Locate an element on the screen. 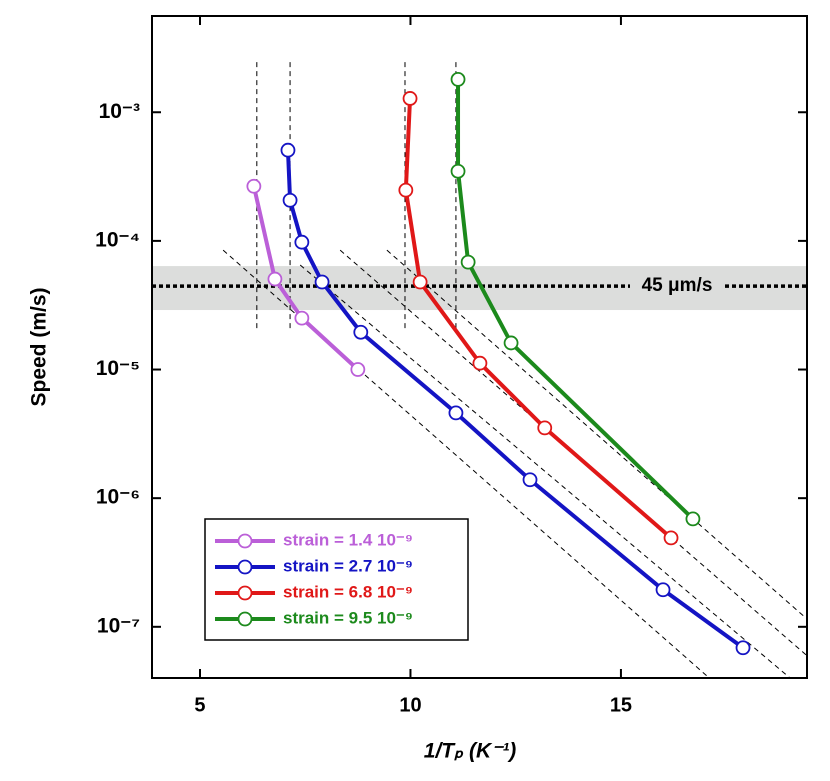 The image size is (830, 781). series-line is located at coordinates (305, 278).